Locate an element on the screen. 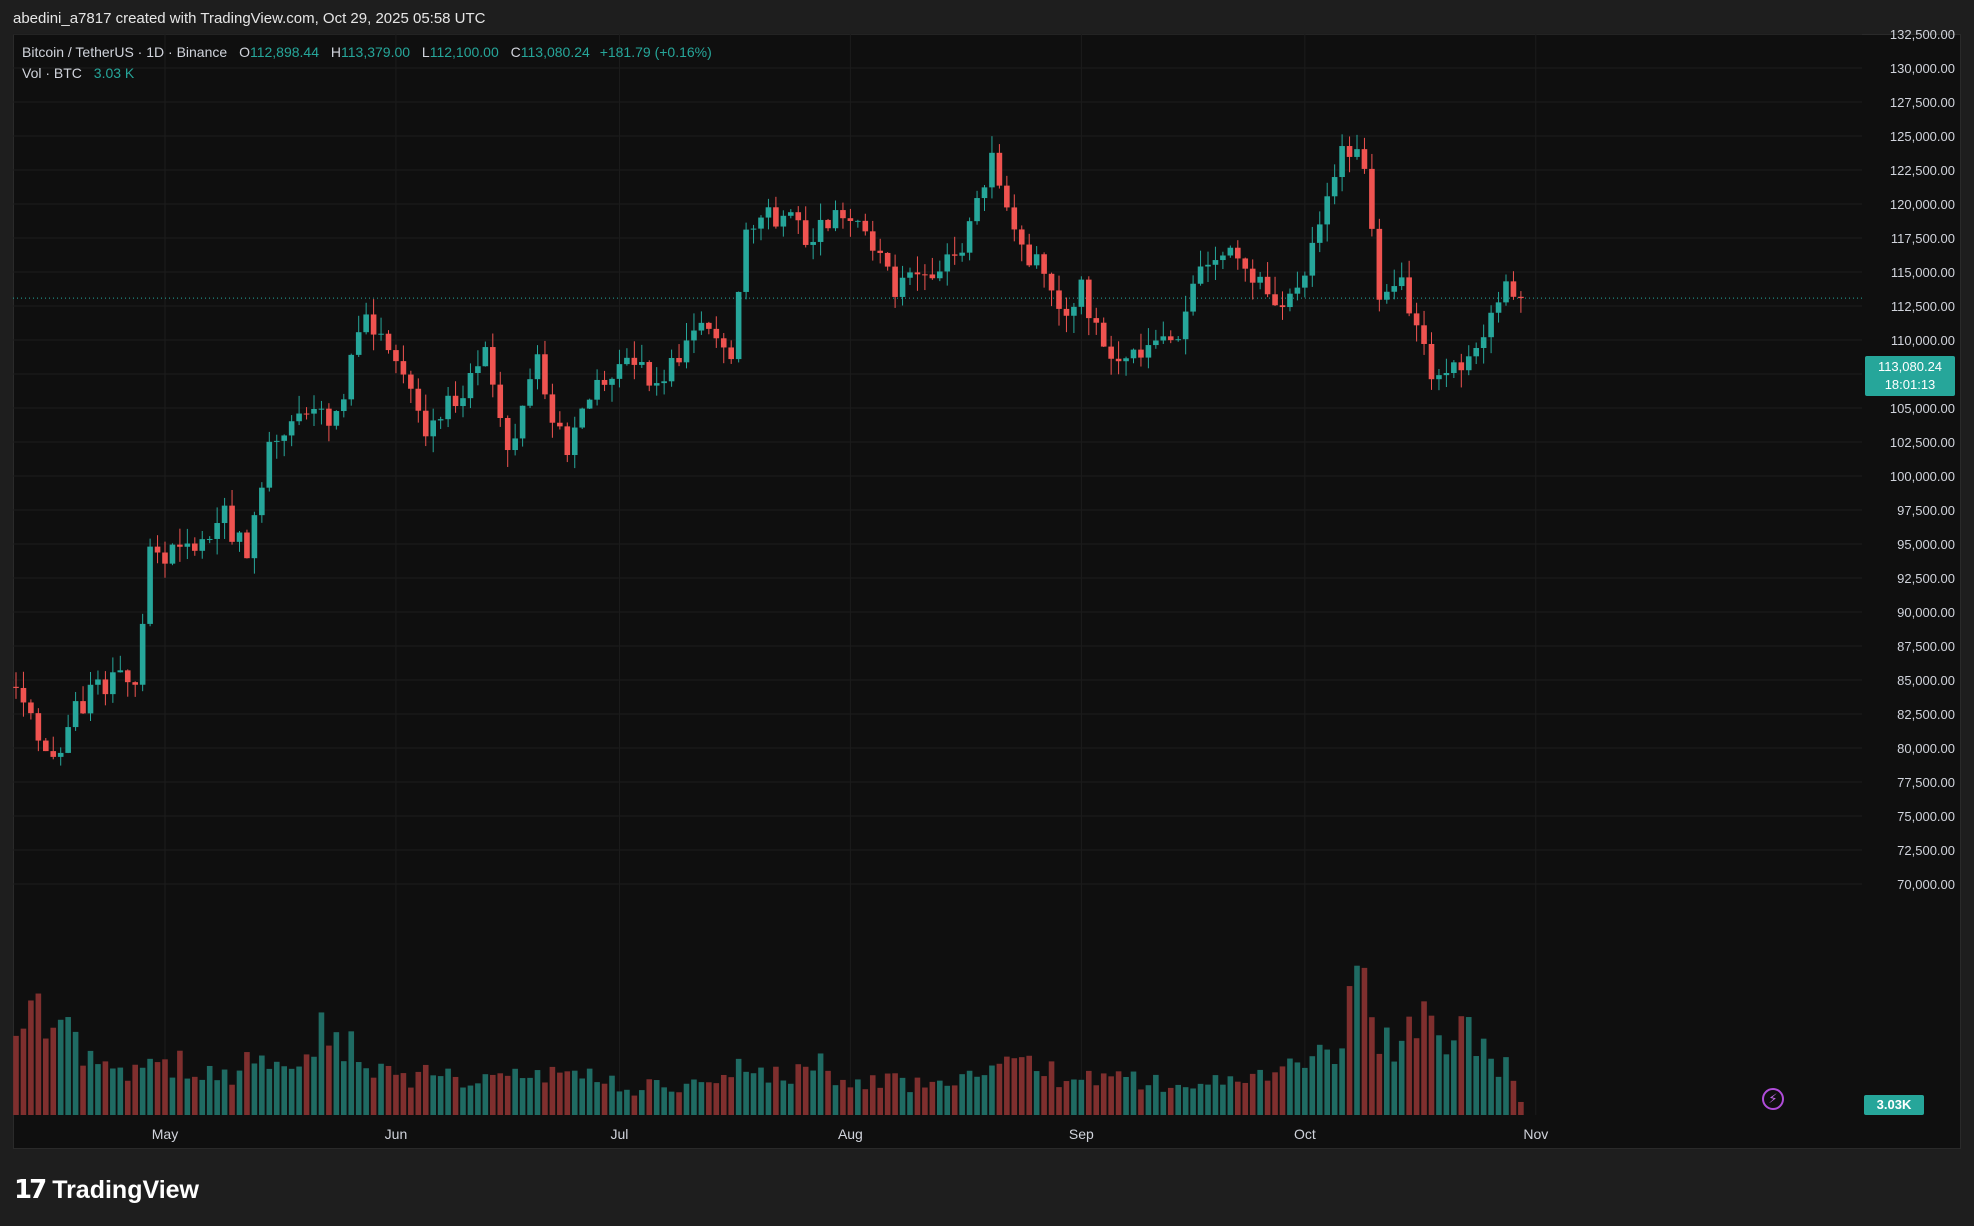 This screenshot has height=1226, width=1974. lightning-icon: ⚡ is located at coordinates (1773, 1099).